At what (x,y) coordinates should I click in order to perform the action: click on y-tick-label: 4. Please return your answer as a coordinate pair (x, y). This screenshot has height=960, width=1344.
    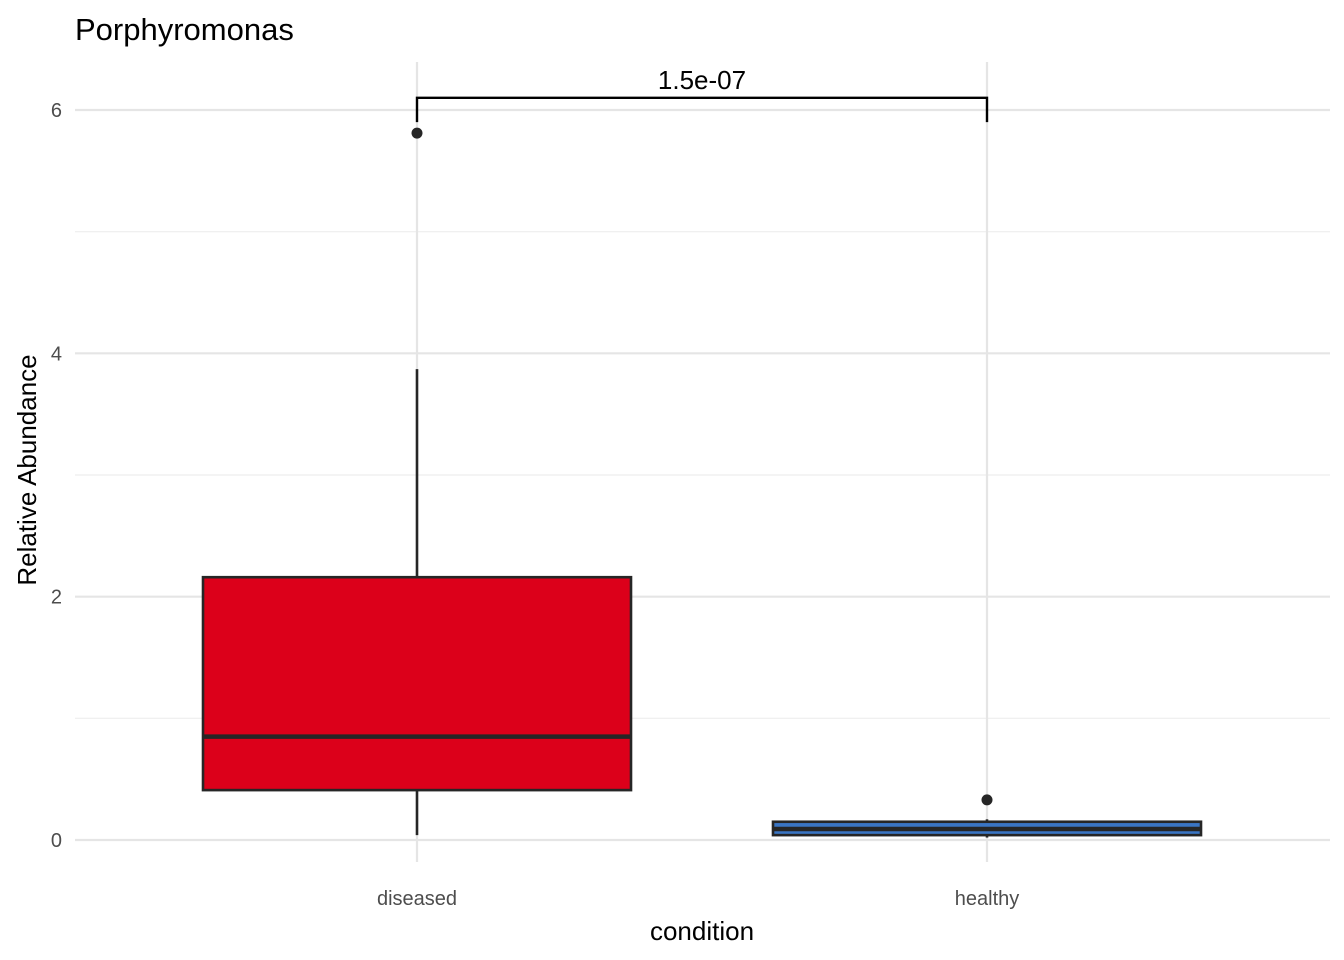
    Looking at the image, I should click on (56, 354).